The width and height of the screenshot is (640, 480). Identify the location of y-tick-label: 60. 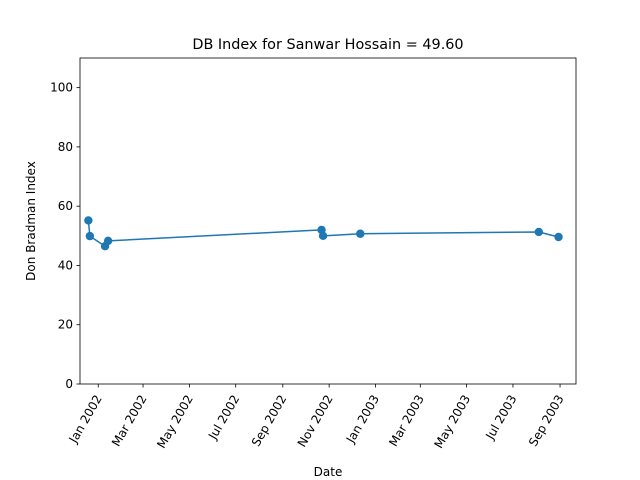
(65, 206).